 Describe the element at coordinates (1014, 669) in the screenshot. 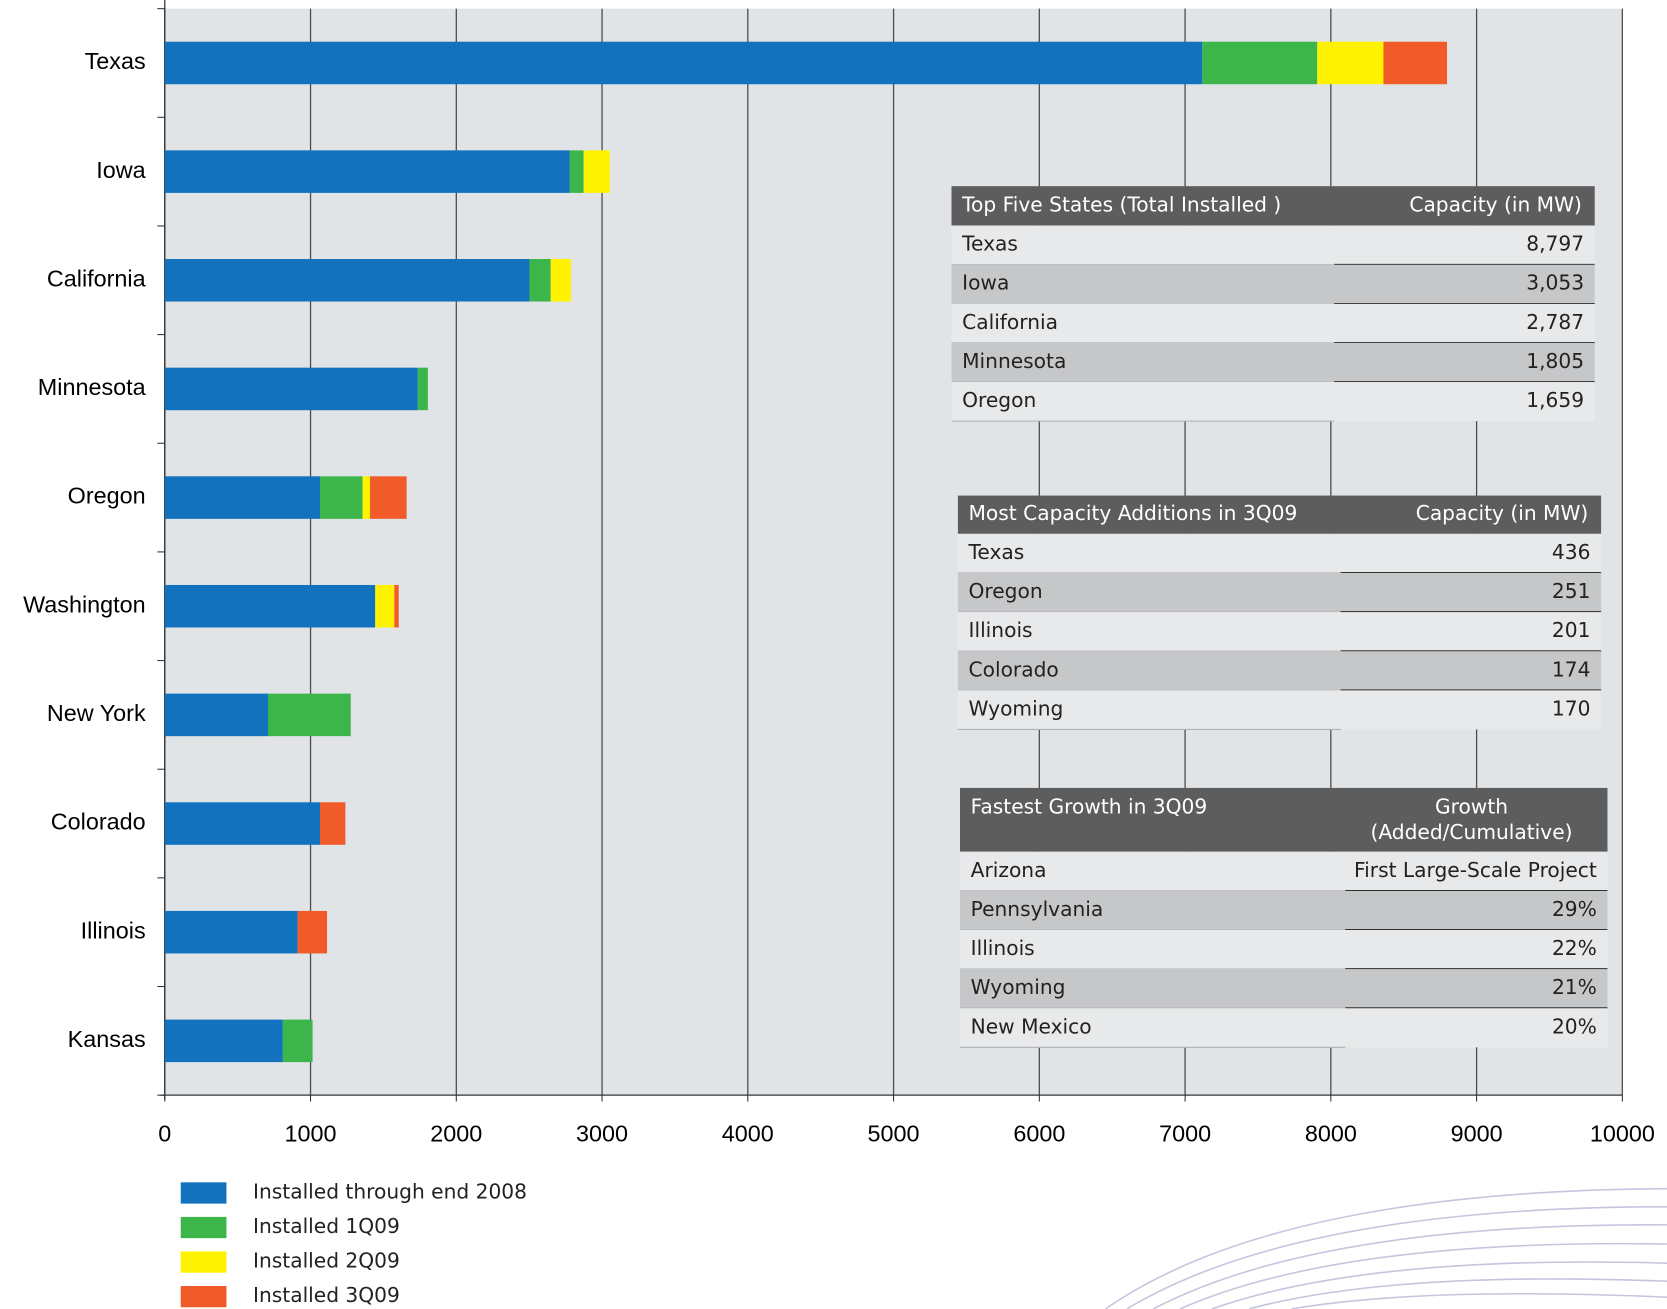

I see `table-cell: Colorado` at that location.